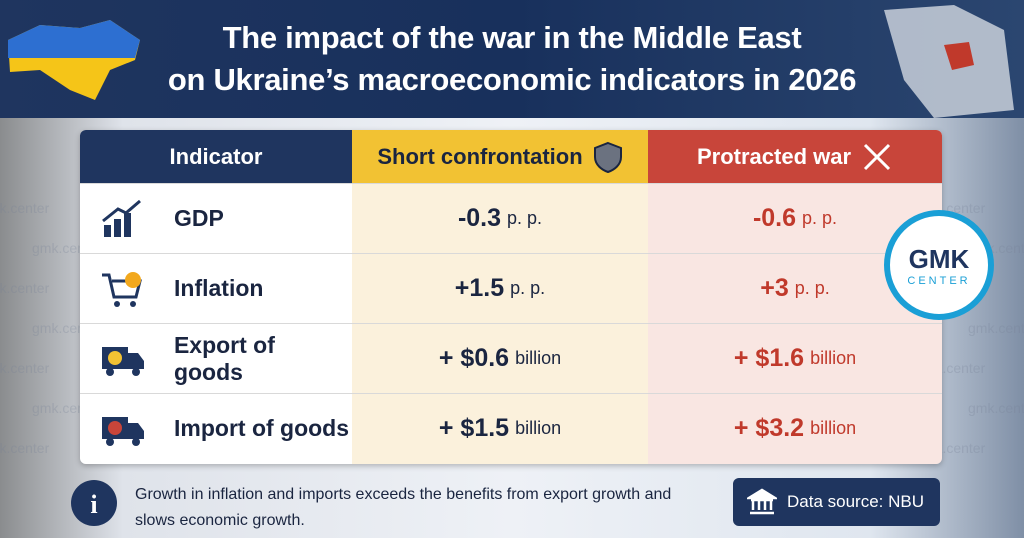 The width and height of the screenshot is (1024, 538). I want to click on value: -0.3, so click(479, 218).